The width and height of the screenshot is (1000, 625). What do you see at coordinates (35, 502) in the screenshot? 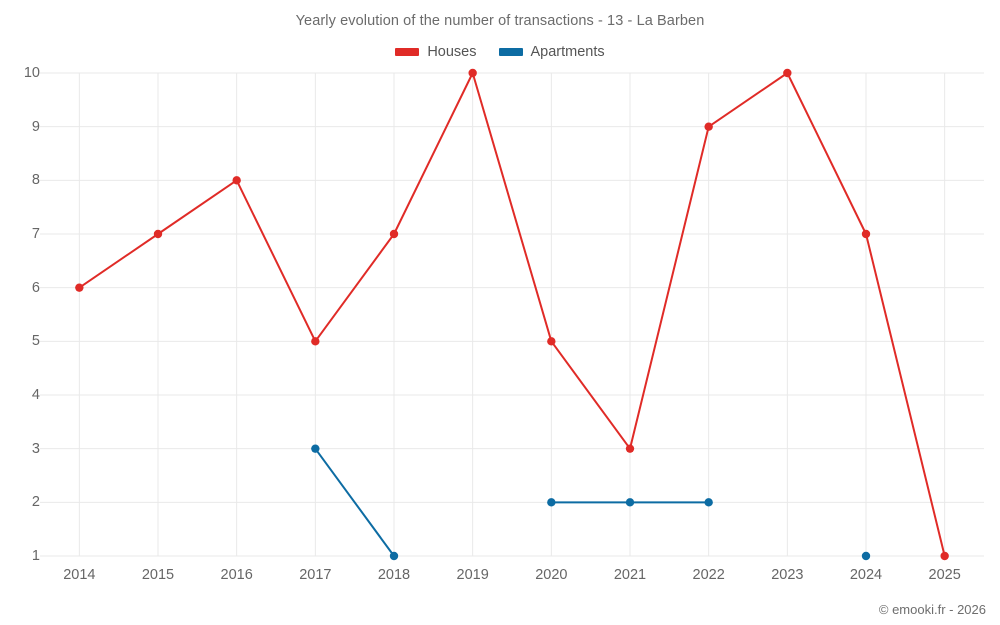
I see `y-axis-tick-label: 2` at bounding box center [35, 502].